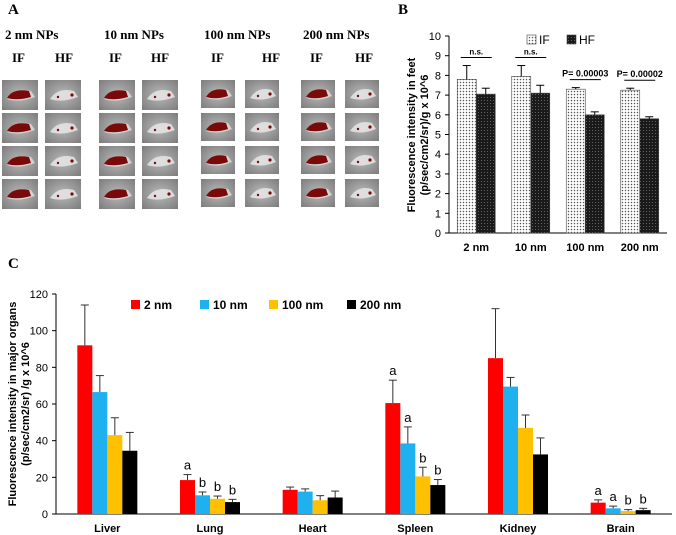  Describe the element at coordinates (230, 305) in the screenshot. I see `legend-label-10nm: 10 nm` at that location.